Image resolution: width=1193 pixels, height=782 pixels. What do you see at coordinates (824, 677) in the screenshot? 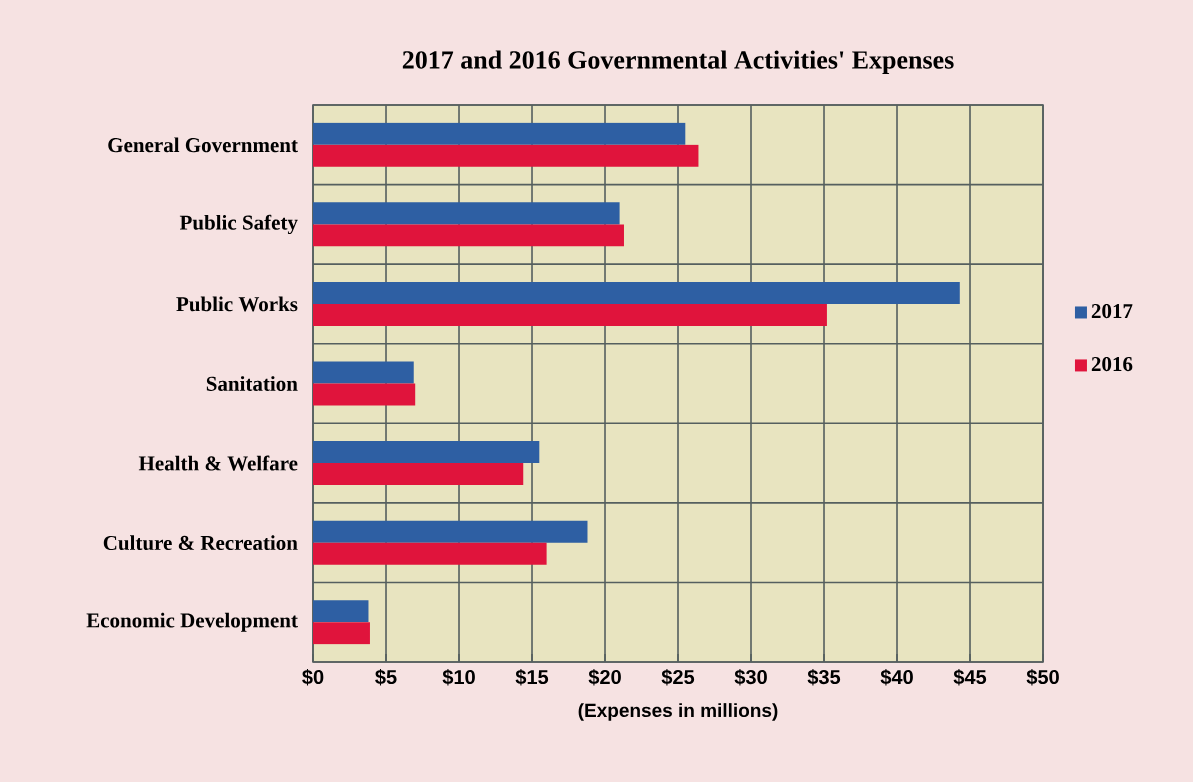
I see `x-tick-label: $35` at bounding box center [824, 677].